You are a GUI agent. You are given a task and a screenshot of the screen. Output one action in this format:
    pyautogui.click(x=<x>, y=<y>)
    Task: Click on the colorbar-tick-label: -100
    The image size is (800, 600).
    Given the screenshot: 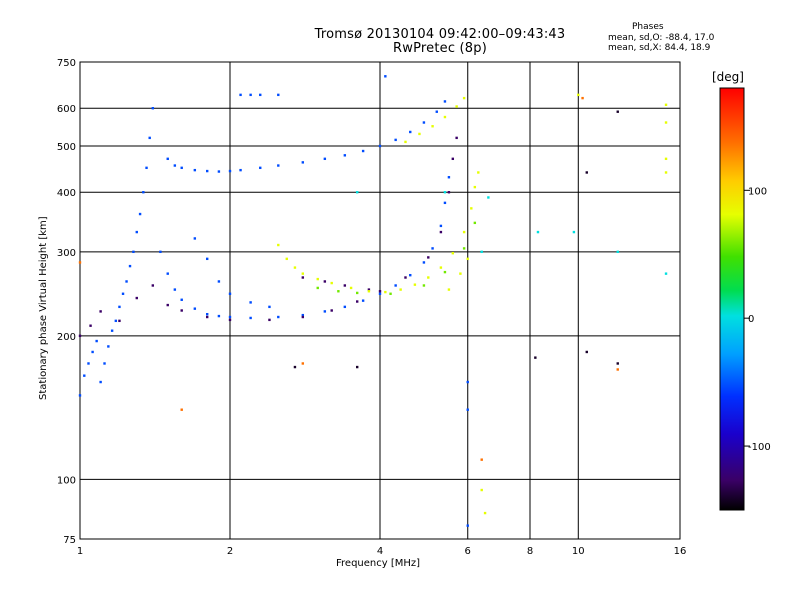 What is the action you would take?
    pyautogui.click(x=759, y=447)
    